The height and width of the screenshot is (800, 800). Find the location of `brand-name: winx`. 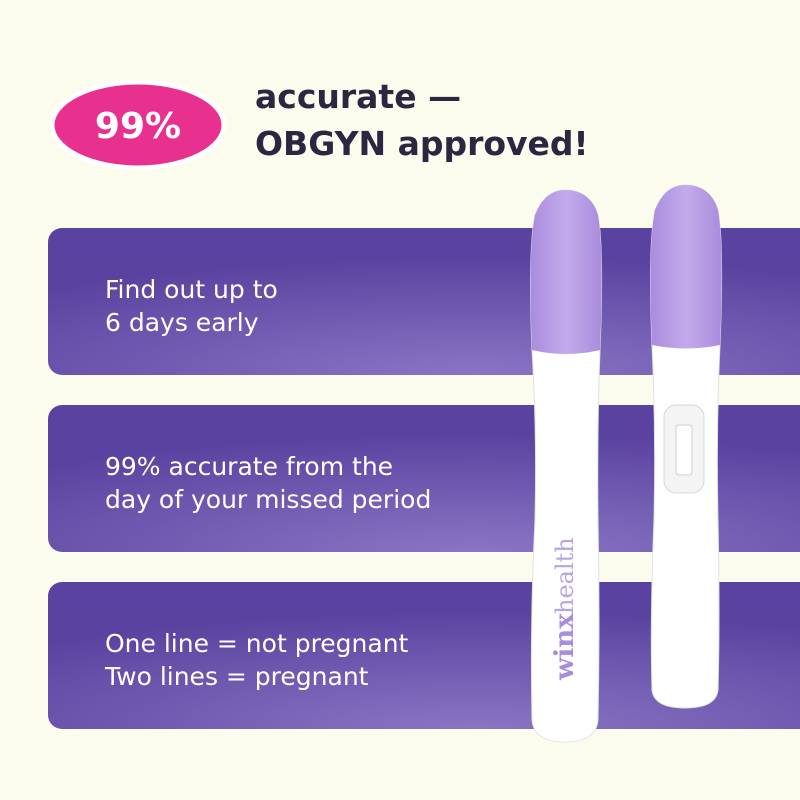

brand-name: winx is located at coordinates (565, 647).